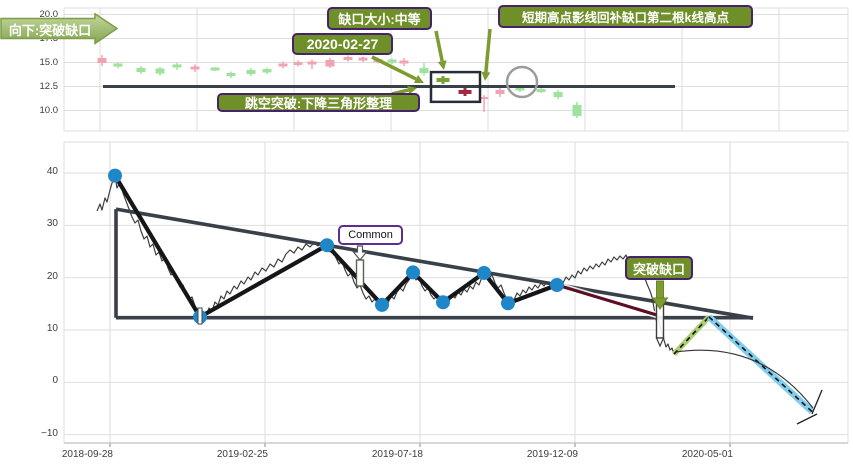 The width and height of the screenshot is (853, 471). I want to click on forecast-up-base, so click(691, 335).